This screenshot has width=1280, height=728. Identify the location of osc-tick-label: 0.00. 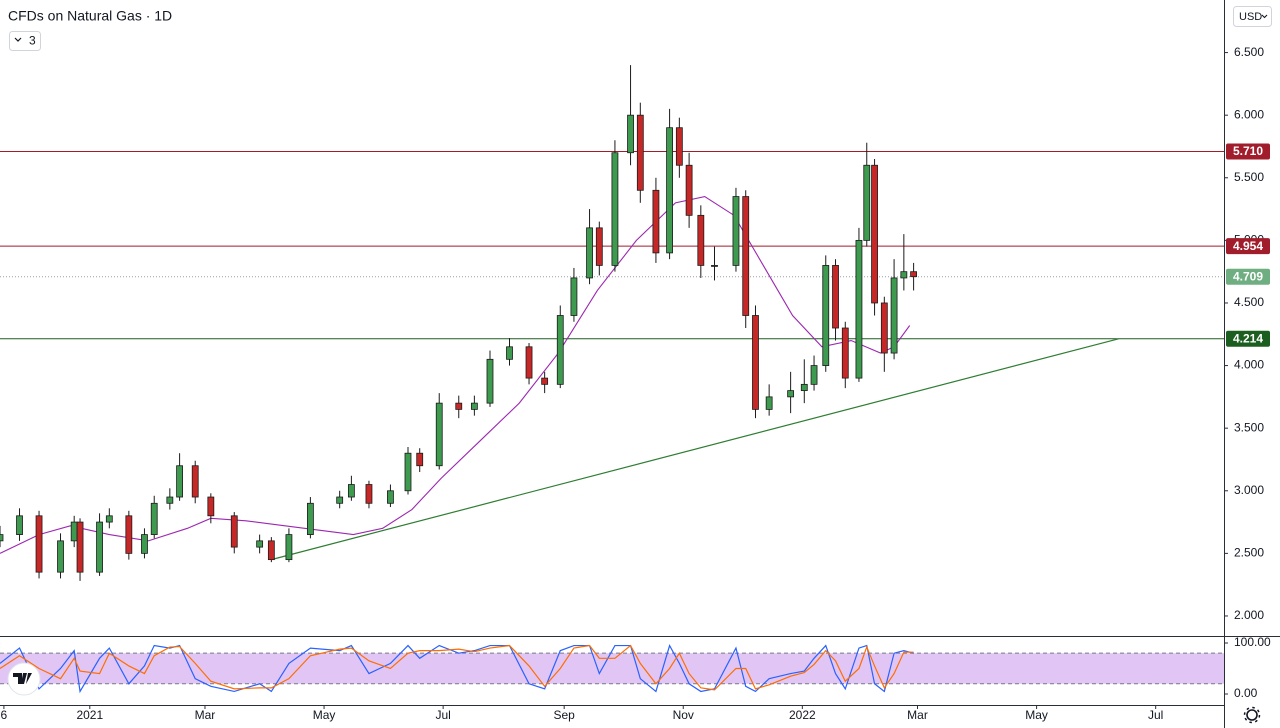
(1246, 693).